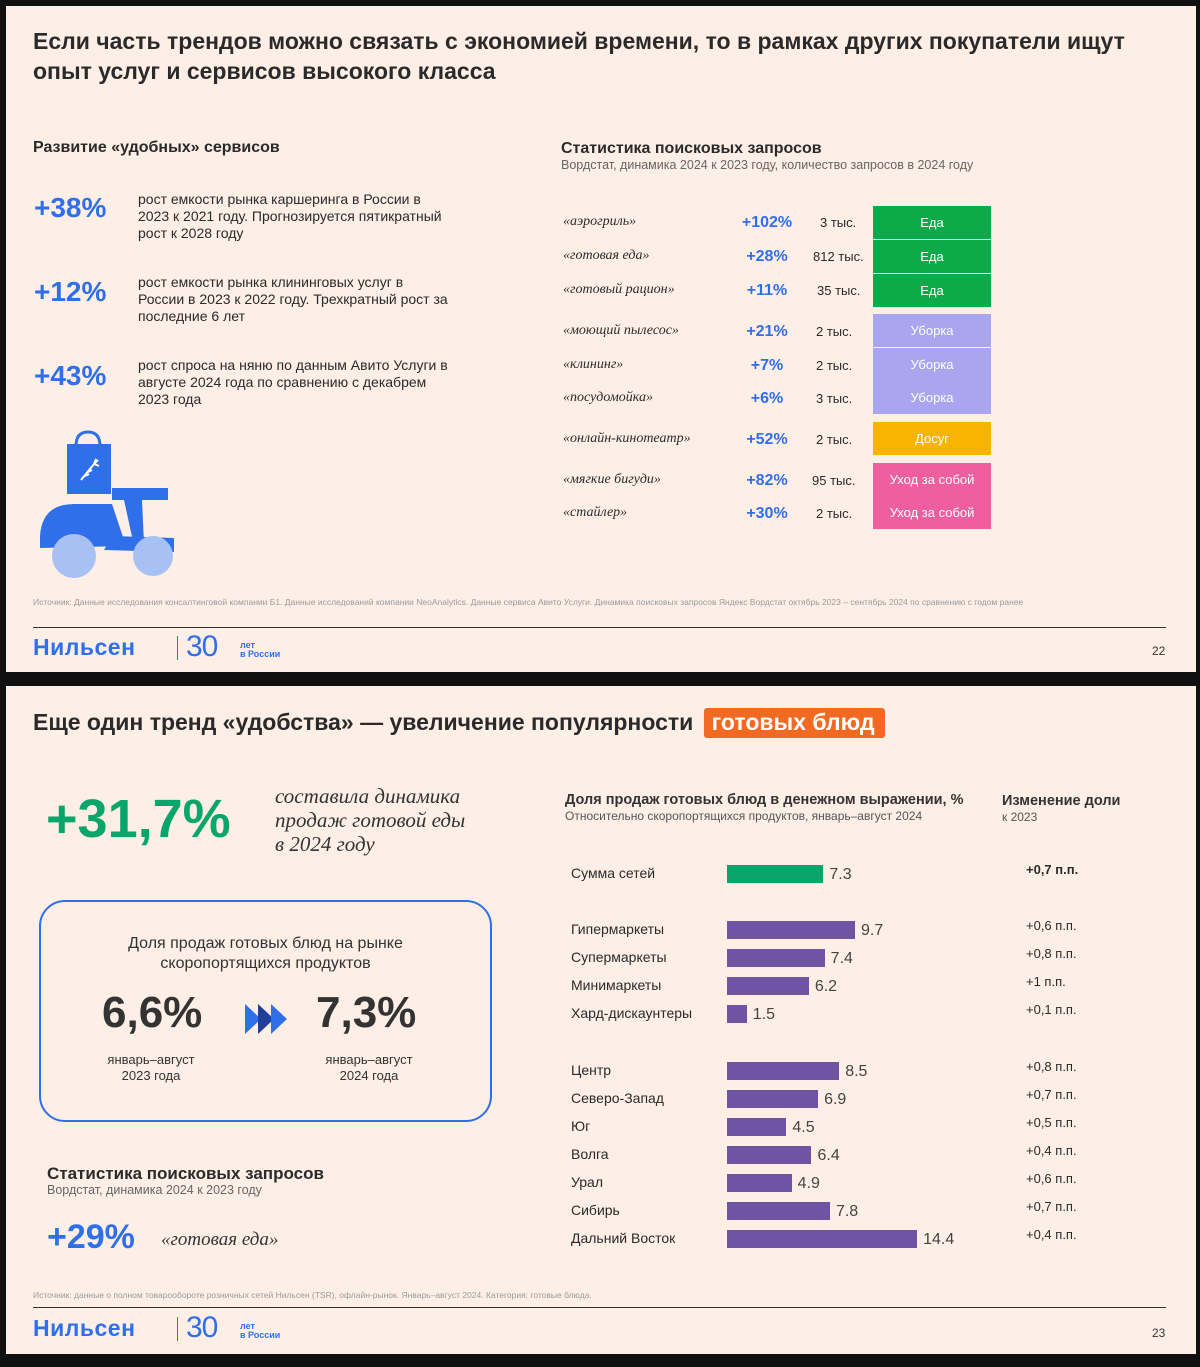  I want to click on stat-pct-2: +12%, so click(70, 291).